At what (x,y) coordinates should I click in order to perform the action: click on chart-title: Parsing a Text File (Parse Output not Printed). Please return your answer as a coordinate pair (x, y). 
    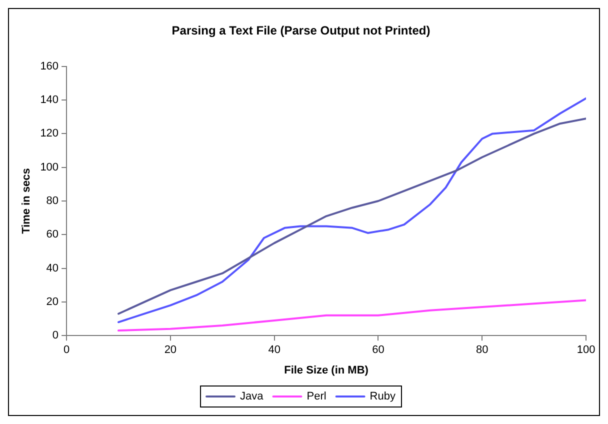
    Looking at the image, I should click on (301, 31).